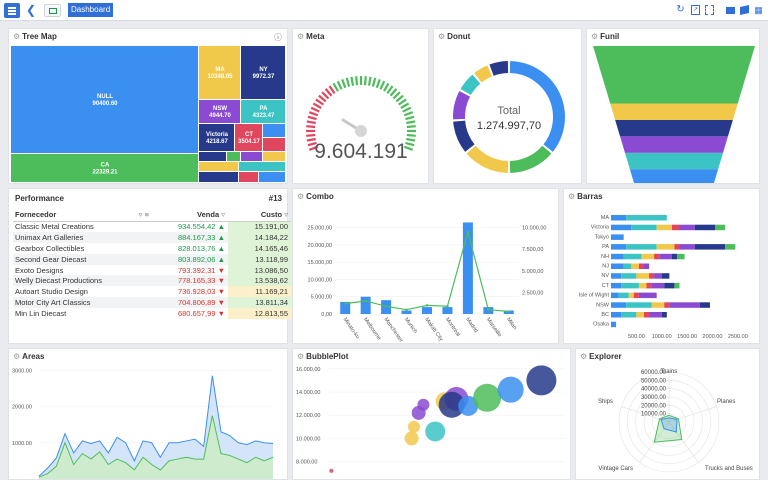 The height and width of the screenshot is (480, 768). I want to click on donut-chart, so click(509, 117).